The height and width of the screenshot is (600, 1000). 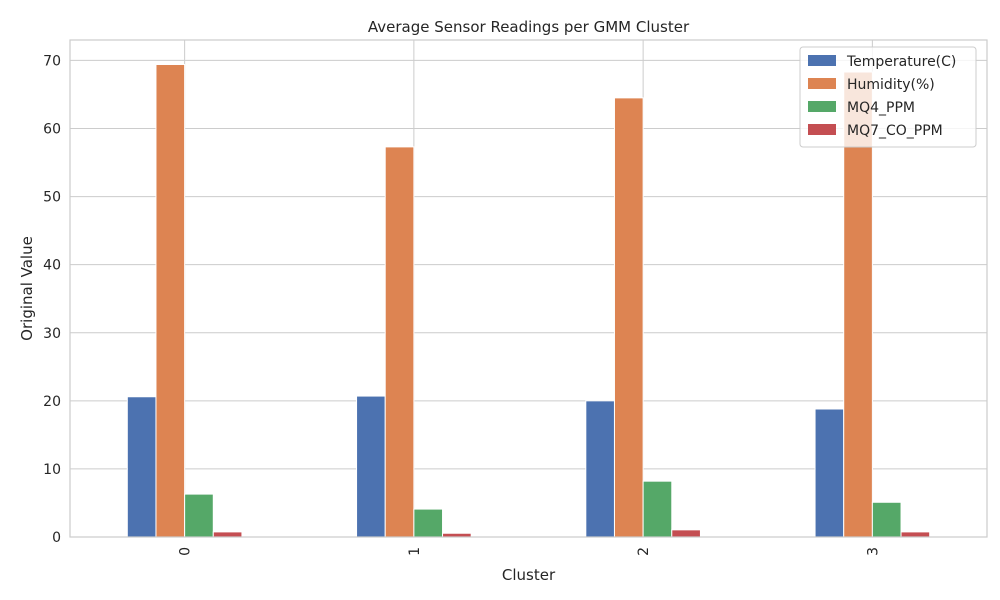 I want to click on y-tick-label: 20, so click(x=52, y=402).